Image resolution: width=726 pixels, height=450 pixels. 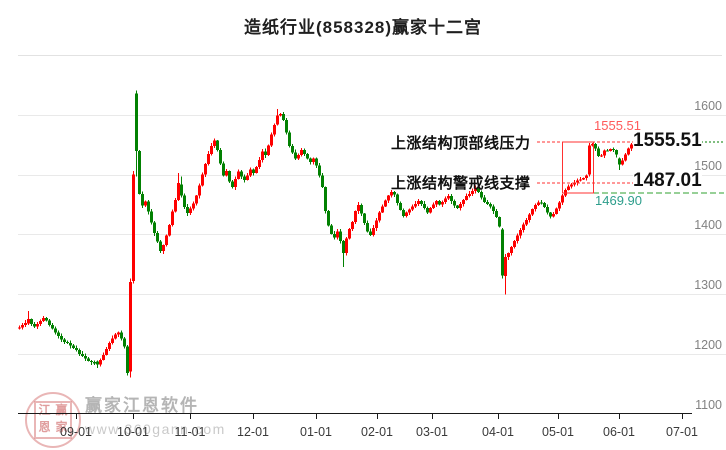 What do you see at coordinates (708, 106) in the screenshot?
I see `y-axis-label: 1600` at bounding box center [708, 106].